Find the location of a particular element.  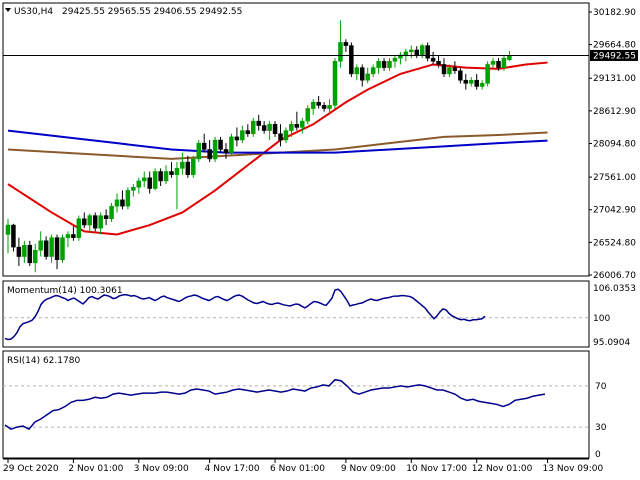

price-tick-label: 28094.80 is located at coordinates (614, 145).